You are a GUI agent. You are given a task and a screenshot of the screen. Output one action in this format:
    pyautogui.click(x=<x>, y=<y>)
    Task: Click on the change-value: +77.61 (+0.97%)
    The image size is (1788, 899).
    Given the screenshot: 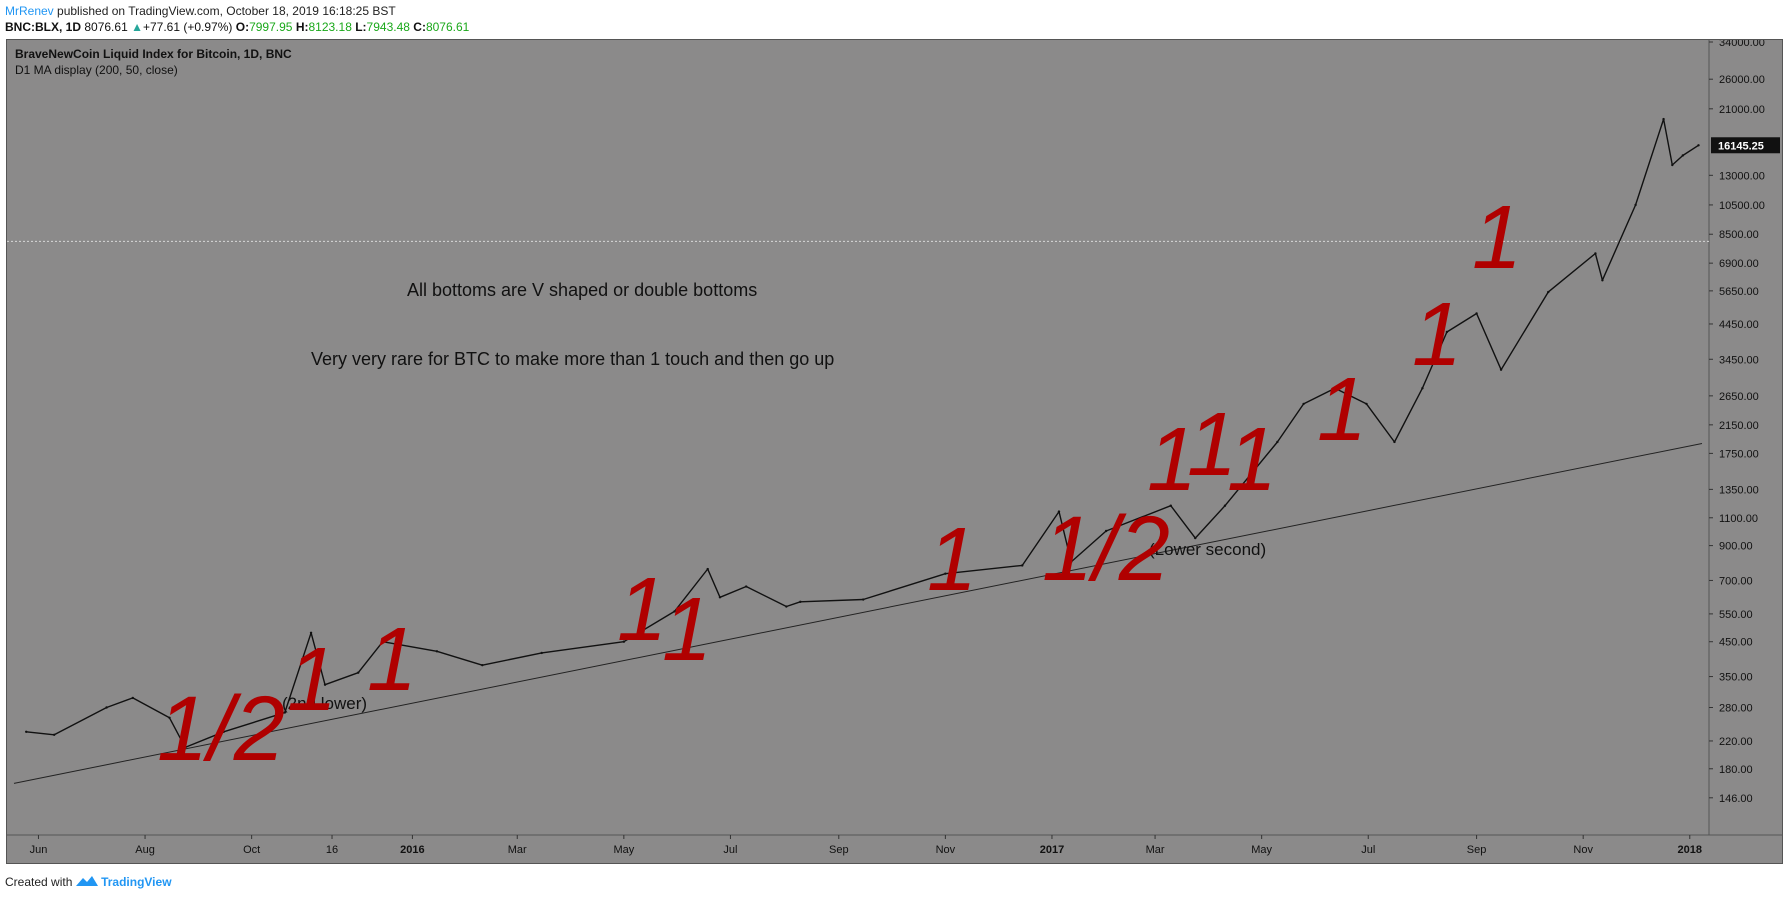 What is the action you would take?
    pyautogui.click(x=187, y=27)
    